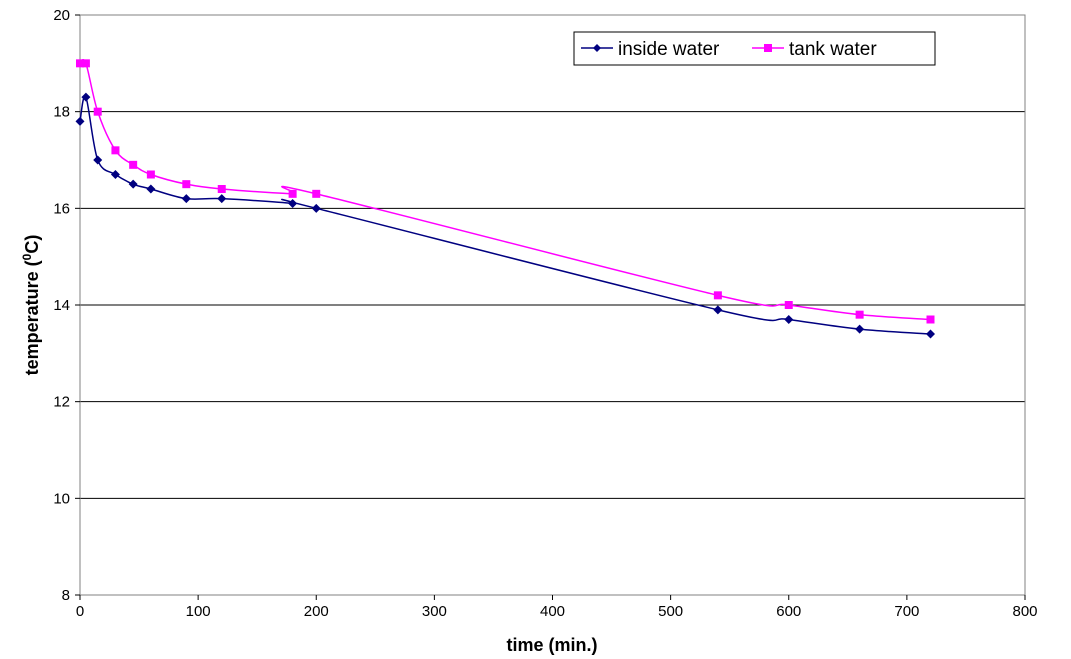 This screenshot has width=1071, height=659. What do you see at coordinates (669, 49) in the screenshot?
I see `legend-label-inside-water: inside water` at bounding box center [669, 49].